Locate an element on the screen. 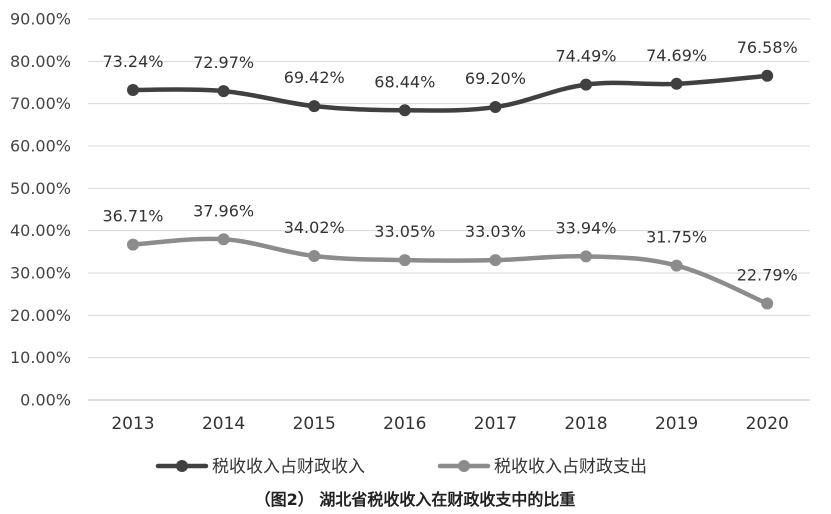 The height and width of the screenshot is (514, 831). data-label: 73.24% is located at coordinates (132, 61).